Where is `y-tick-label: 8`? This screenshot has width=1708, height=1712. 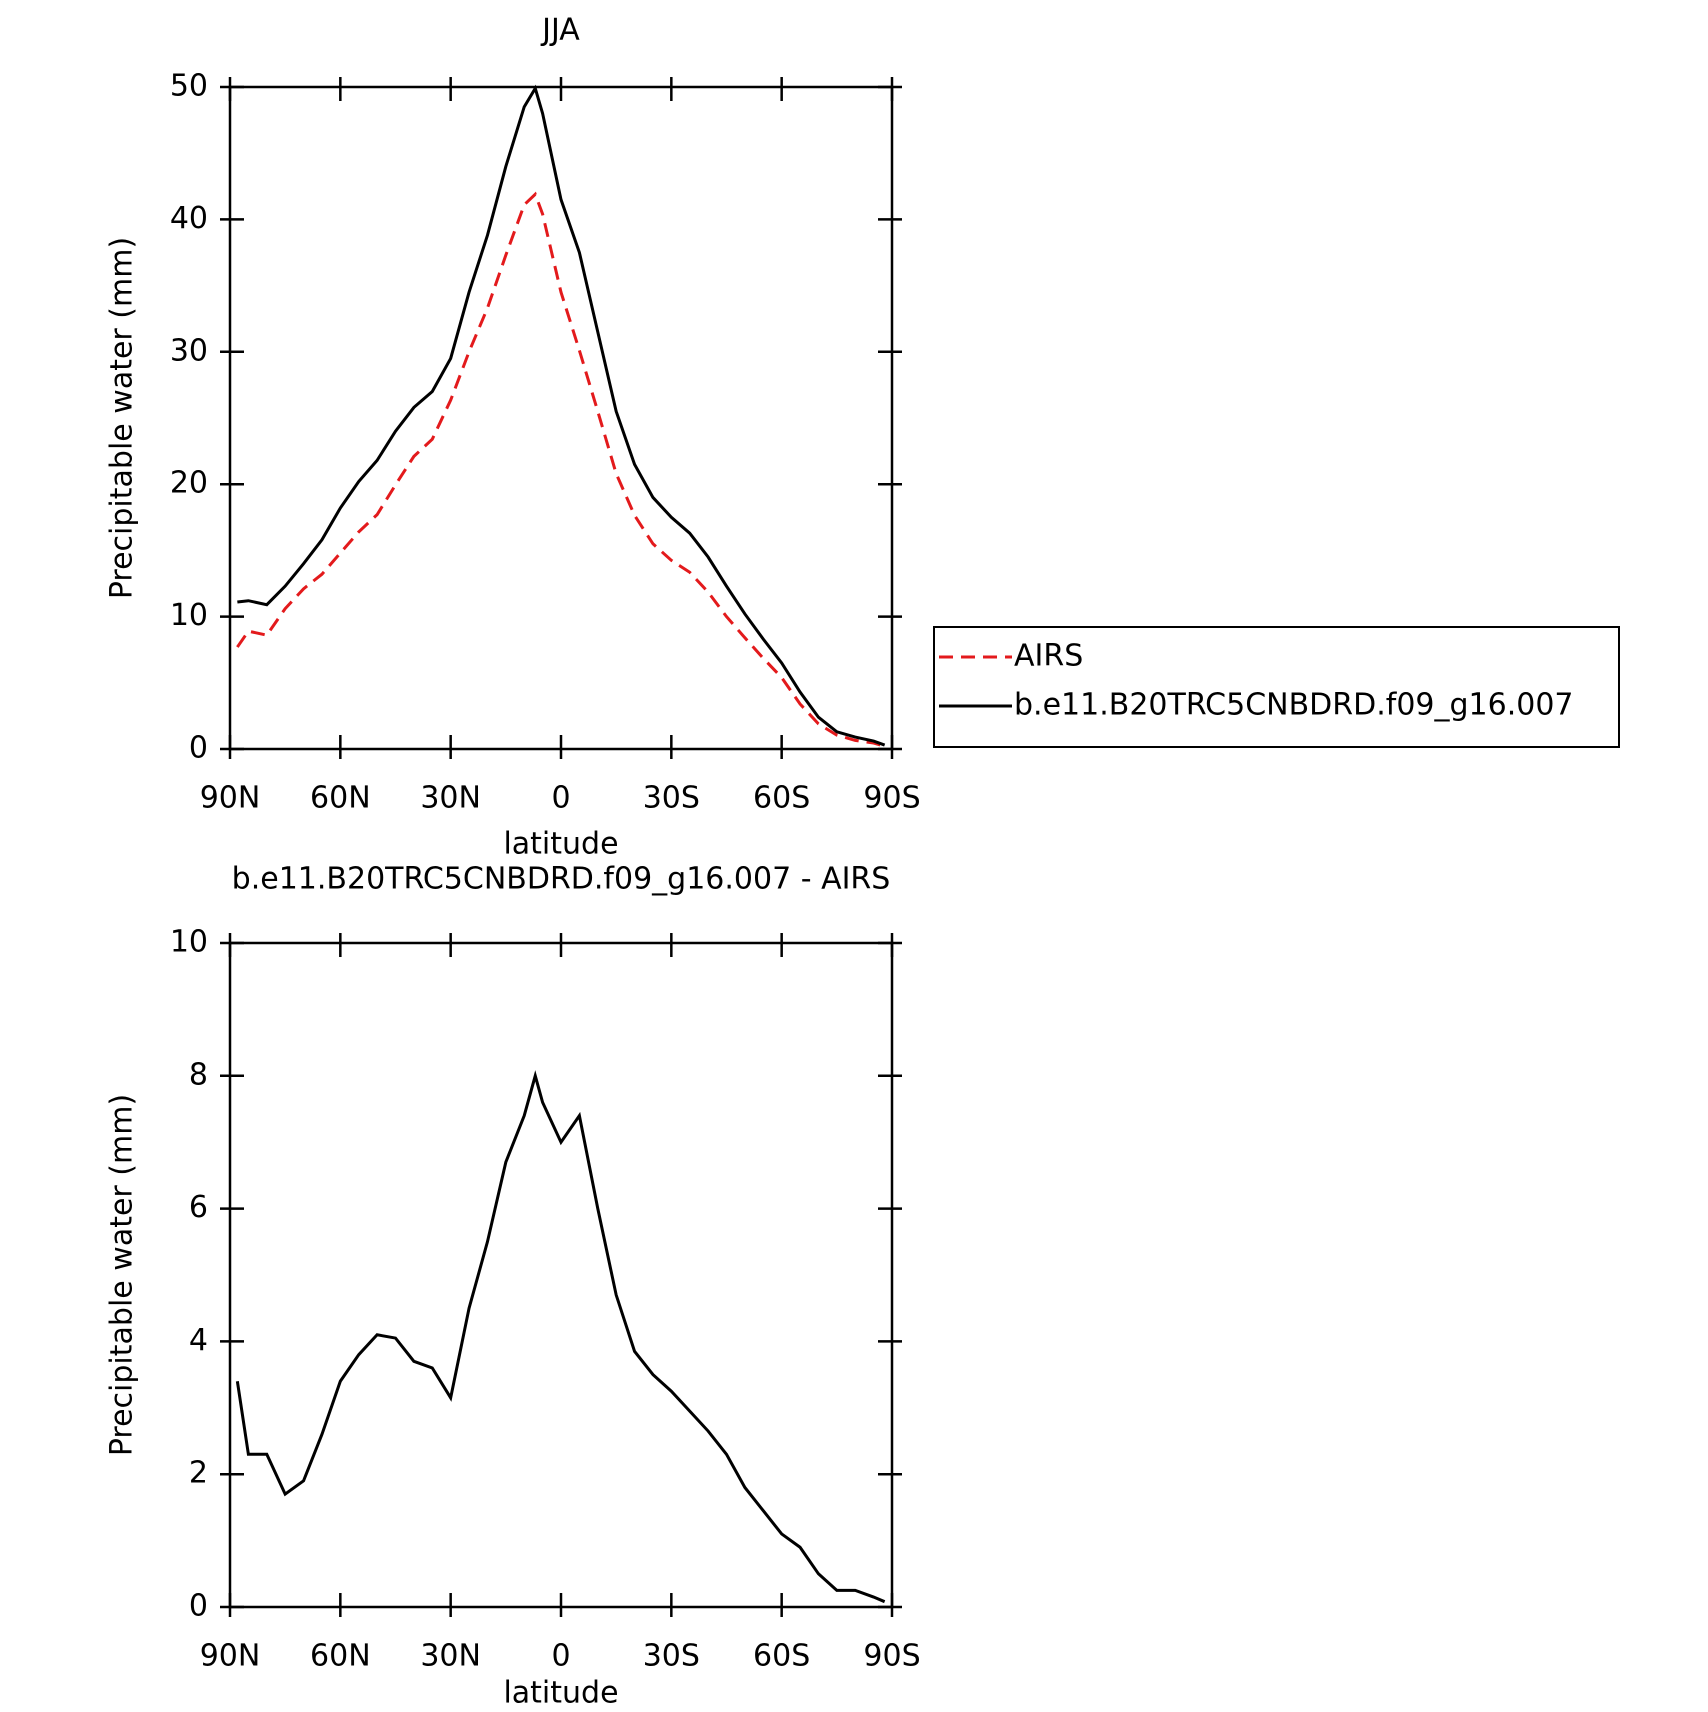 y-tick-label: 8 is located at coordinates (198, 1074).